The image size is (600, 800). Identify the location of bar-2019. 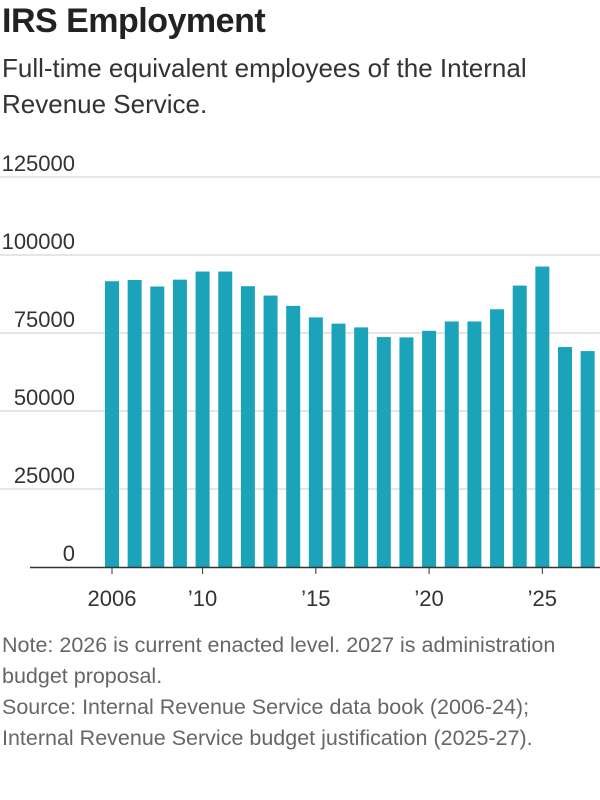
(406, 452).